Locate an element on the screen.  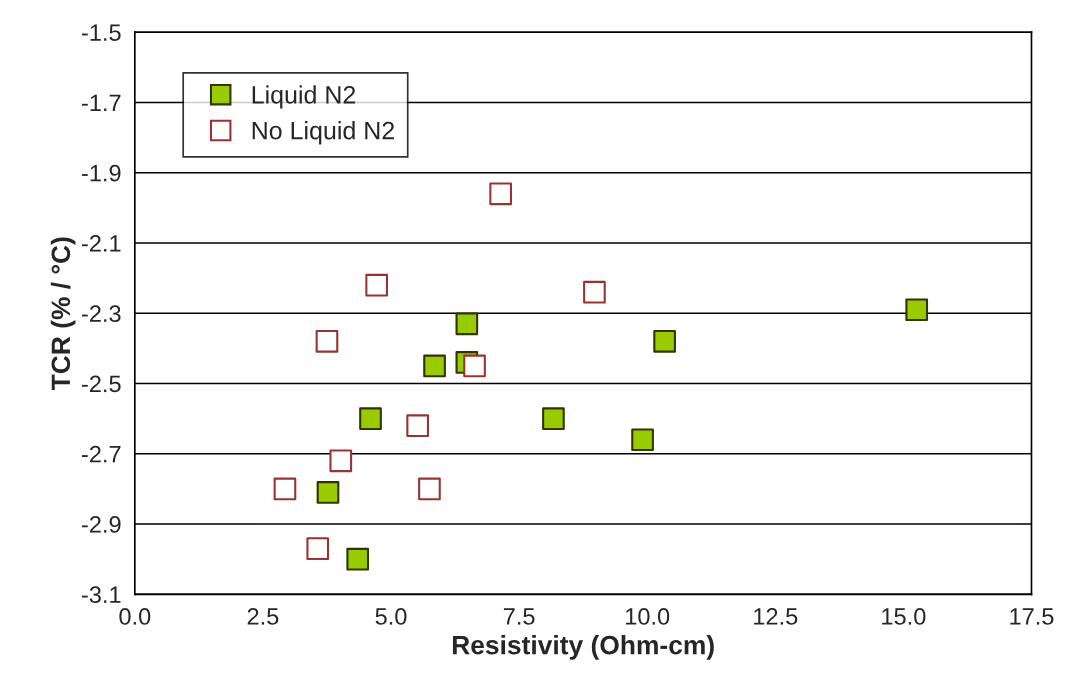
x-axis-title: Resistivity (Ohm-cm) is located at coordinates (583, 647).